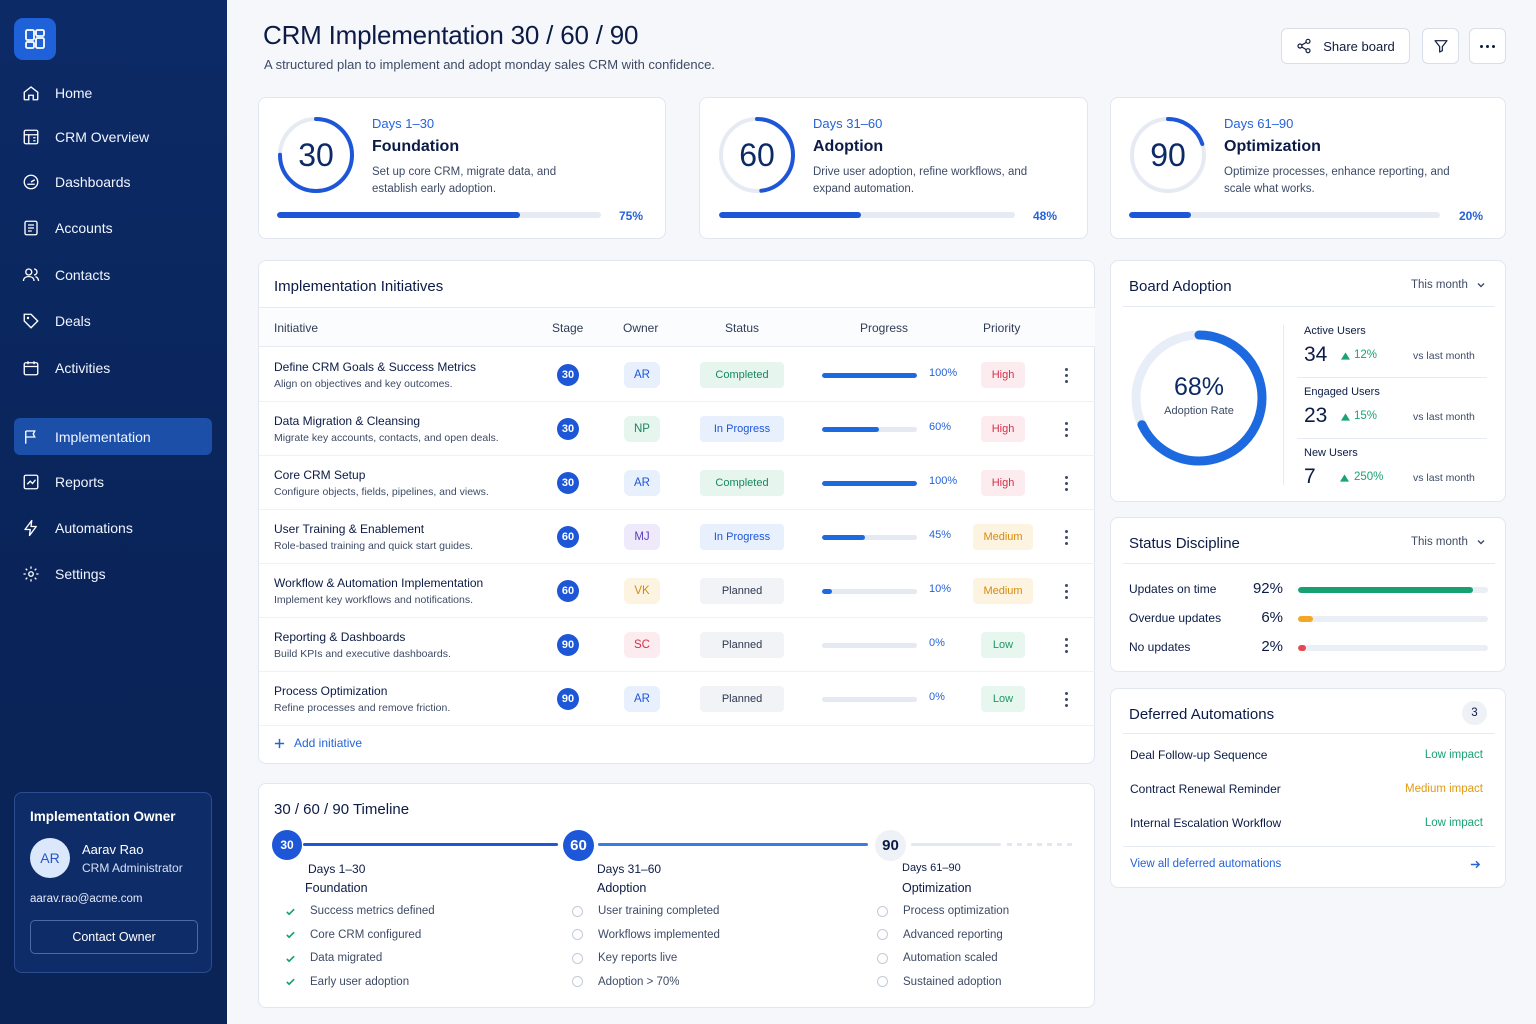 Image resolution: width=1536 pixels, height=1024 pixels. I want to click on sidebar-item-home: Home, so click(113, 92).